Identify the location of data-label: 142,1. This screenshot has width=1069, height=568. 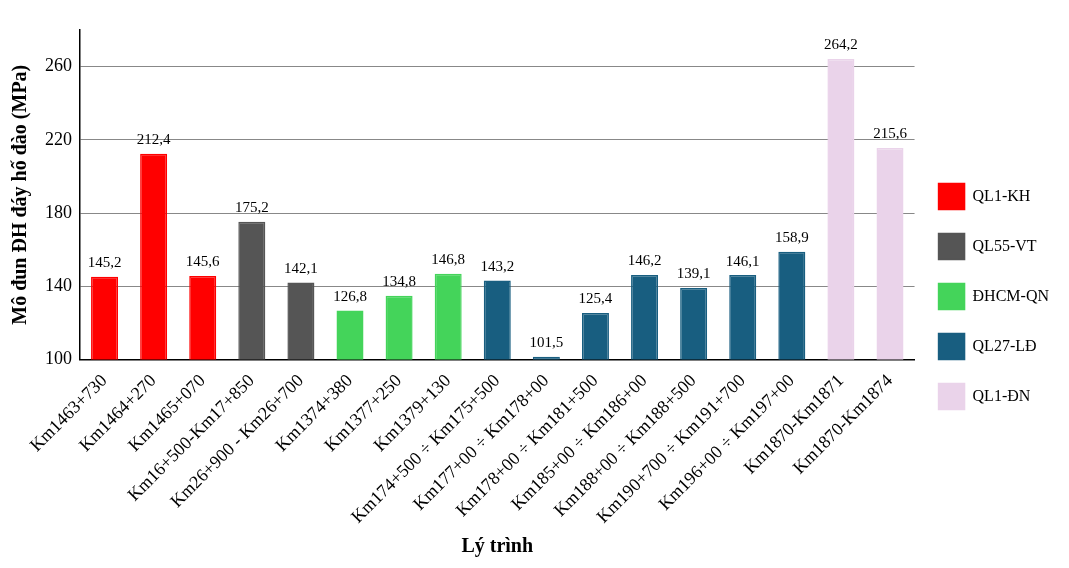
(301, 267).